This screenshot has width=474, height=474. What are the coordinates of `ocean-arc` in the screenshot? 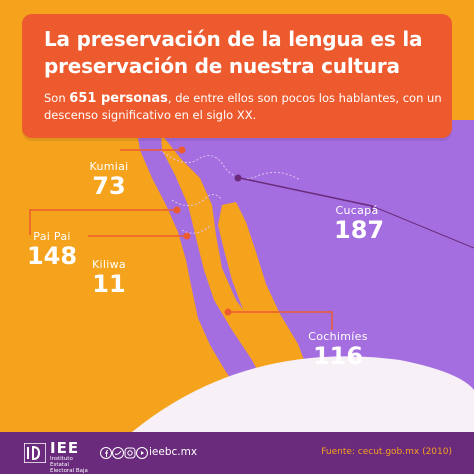 It's located at (303, 394).